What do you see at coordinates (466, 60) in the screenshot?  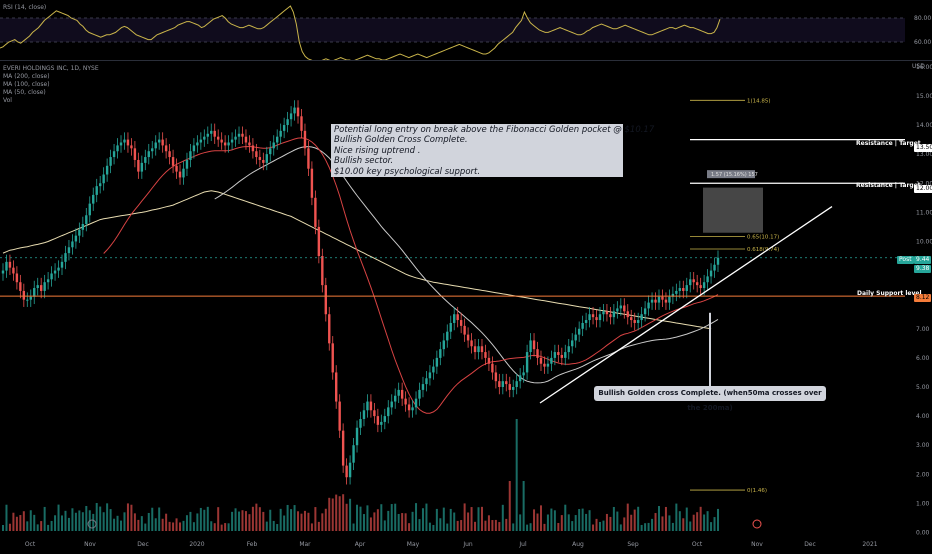 I see `pane-separator` at bounding box center [466, 60].